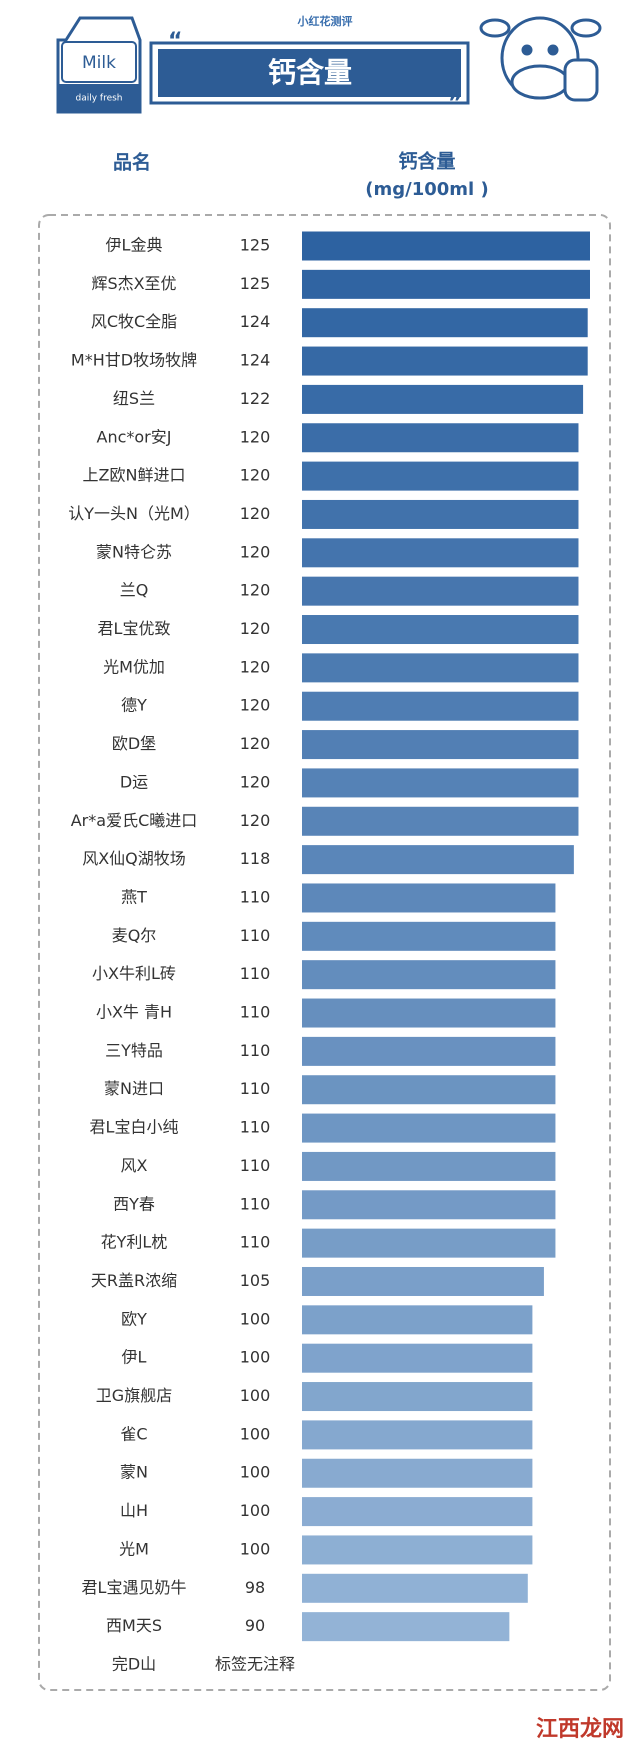 The height and width of the screenshot is (1760, 640). I want to click on column-header: 钙含量, so click(426, 161).